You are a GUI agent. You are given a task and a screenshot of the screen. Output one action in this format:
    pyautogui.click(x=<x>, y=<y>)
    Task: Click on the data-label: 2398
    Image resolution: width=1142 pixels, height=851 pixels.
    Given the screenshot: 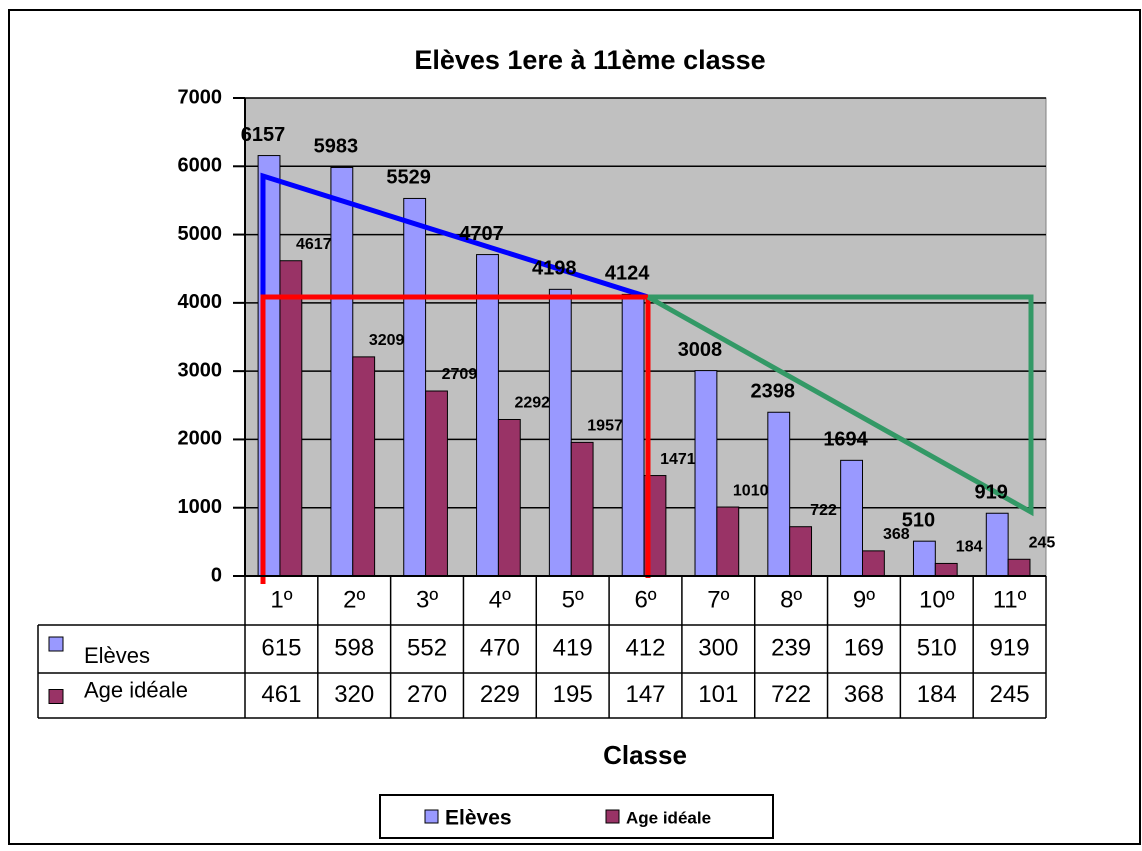 What is the action you would take?
    pyautogui.click(x=773, y=392)
    